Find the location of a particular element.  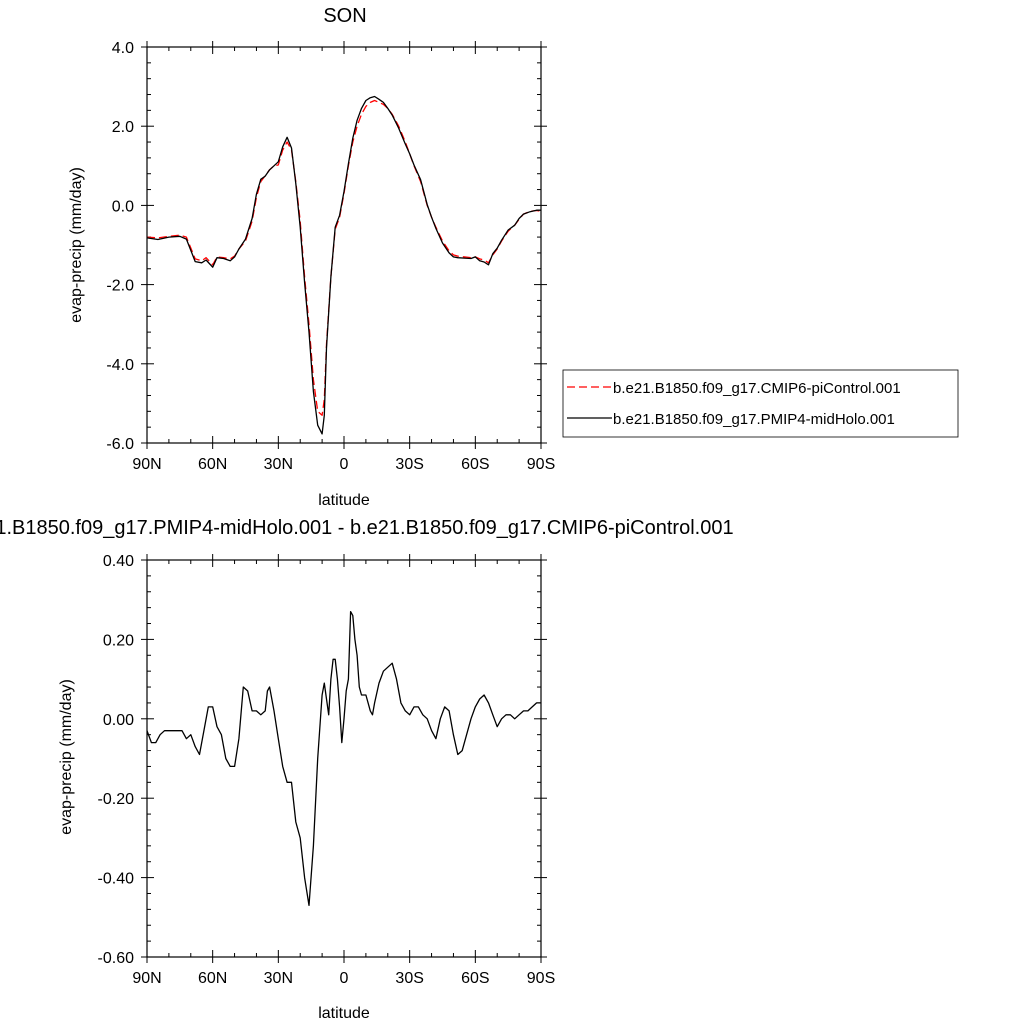

bottom-series-lines is located at coordinates (343, 758).